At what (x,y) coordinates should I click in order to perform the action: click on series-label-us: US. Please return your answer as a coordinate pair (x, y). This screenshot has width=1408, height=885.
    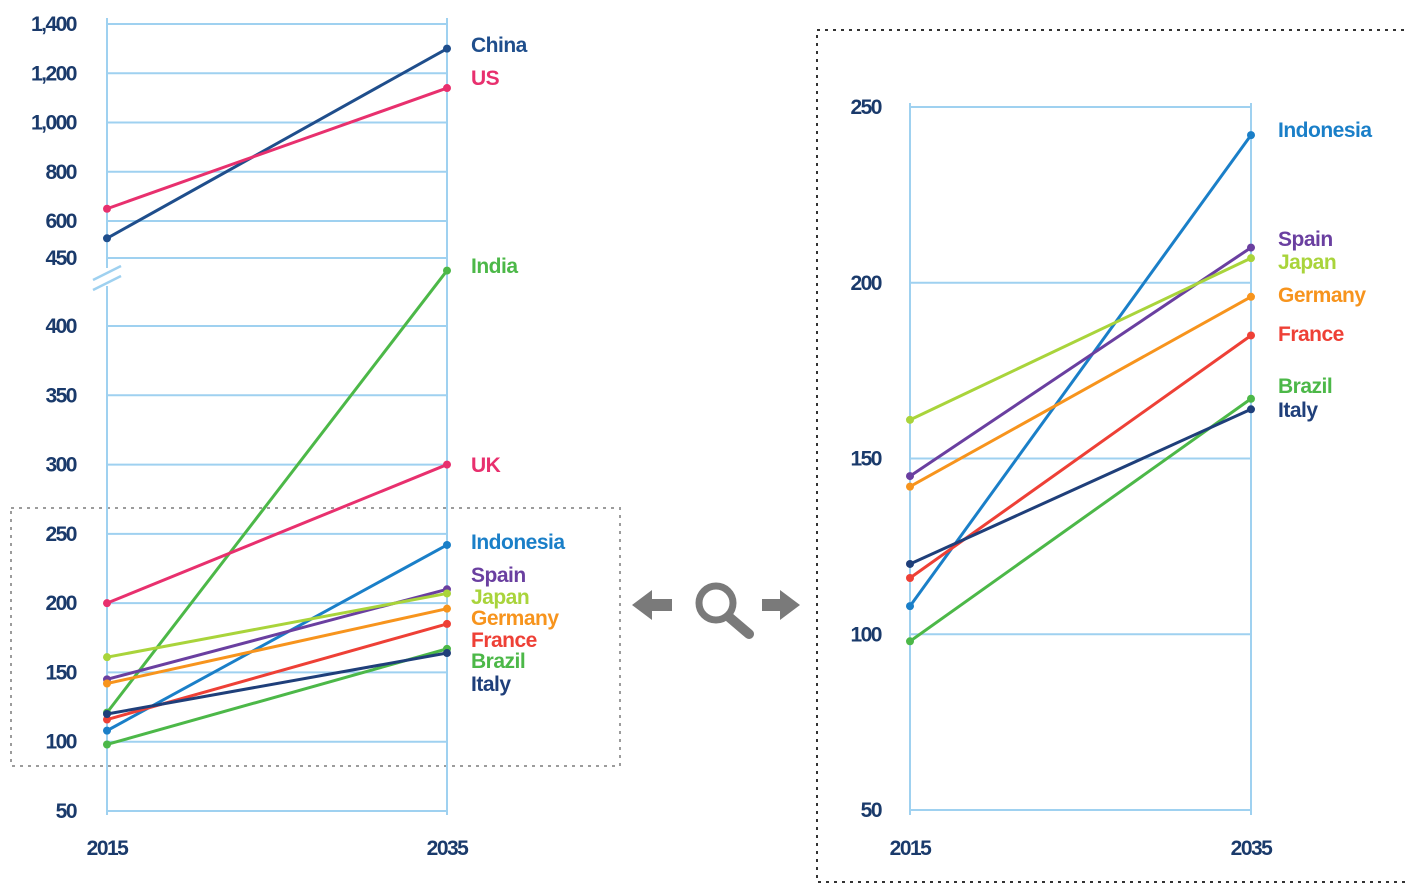
    Looking at the image, I should click on (485, 78).